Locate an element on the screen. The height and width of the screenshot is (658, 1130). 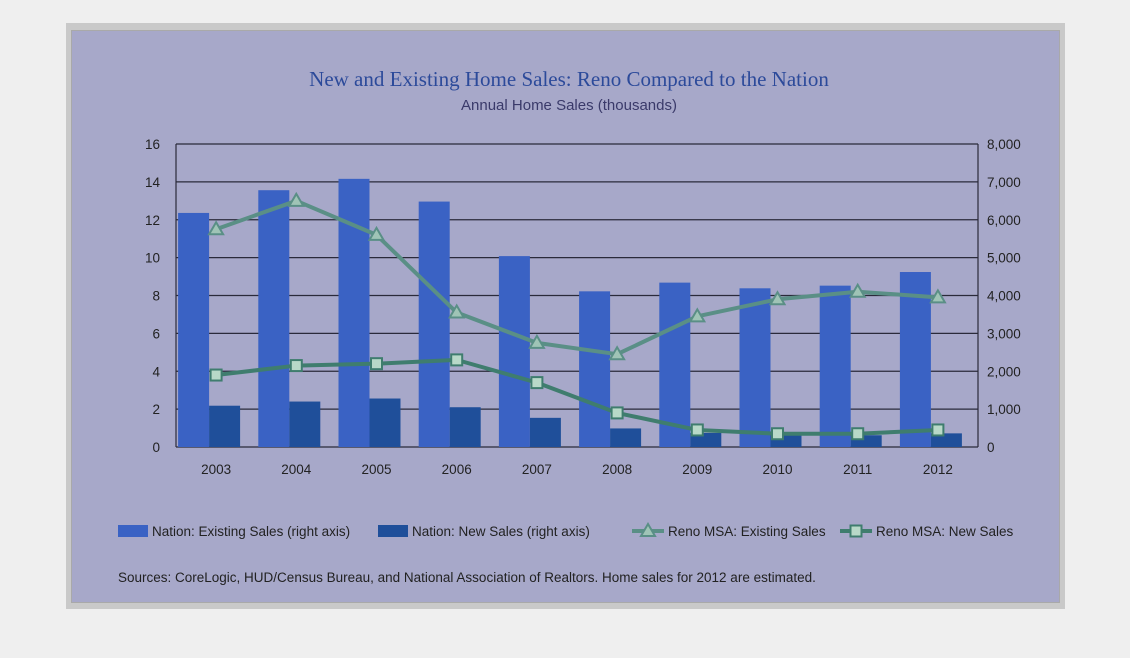
legend-item: Nation: Existing Sales (right axis) is located at coordinates (234, 531).